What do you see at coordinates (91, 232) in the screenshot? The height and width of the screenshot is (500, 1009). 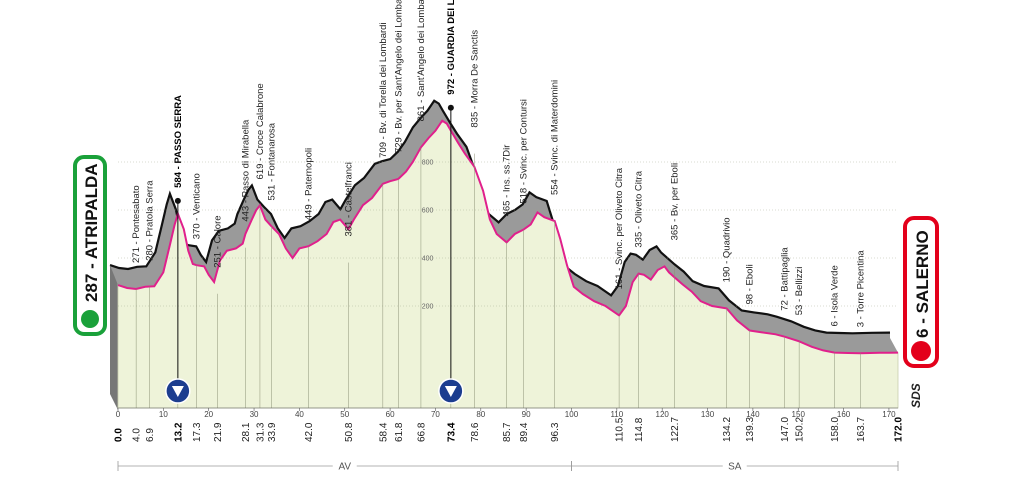 I see `start-sign-label: 287 - ATRIPALDA` at bounding box center [91, 232].